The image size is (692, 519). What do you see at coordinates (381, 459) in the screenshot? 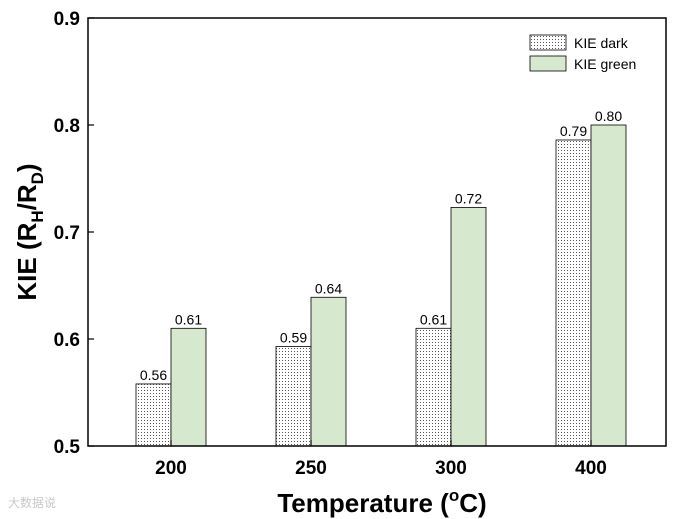
I see `x-ticks-layer: 200 250 300 400` at bounding box center [381, 459].